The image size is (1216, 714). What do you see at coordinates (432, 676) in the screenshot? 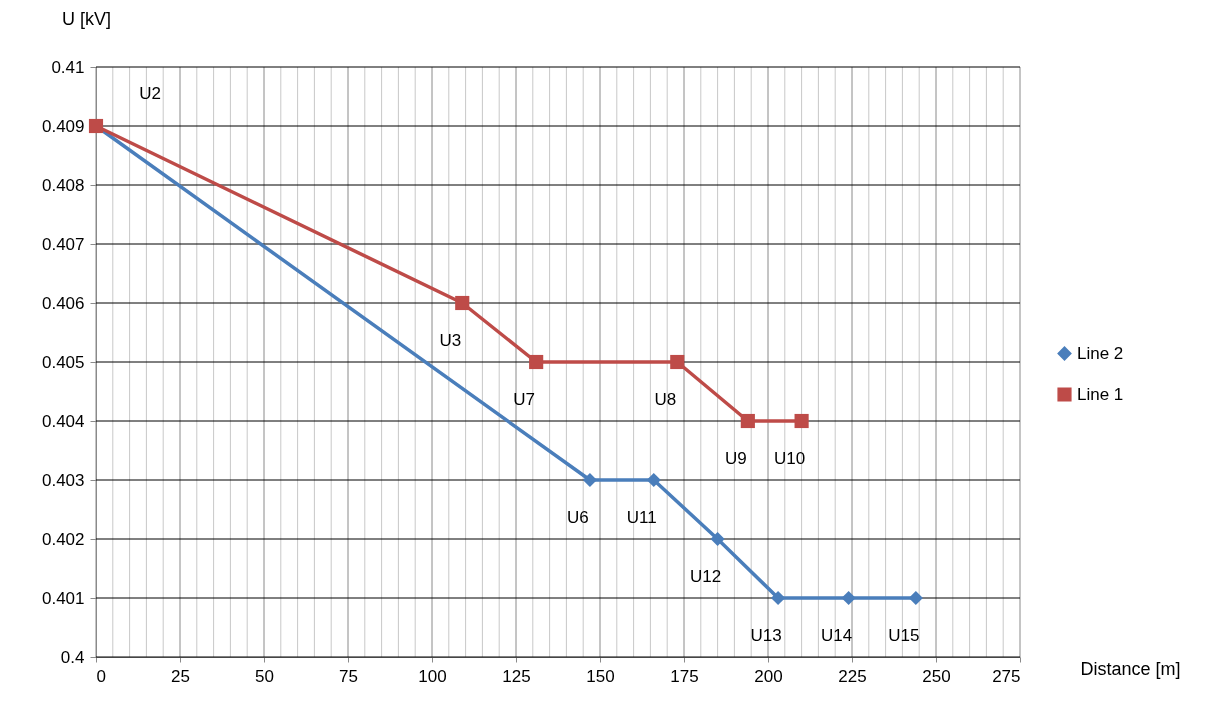
I see `x-tick-label: 100` at bounding box center [432, 676].